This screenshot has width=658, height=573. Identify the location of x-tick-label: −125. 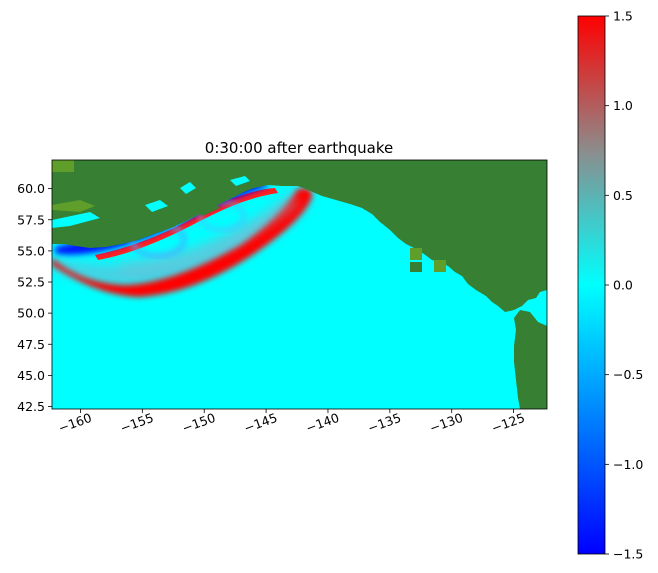
(507, 423).